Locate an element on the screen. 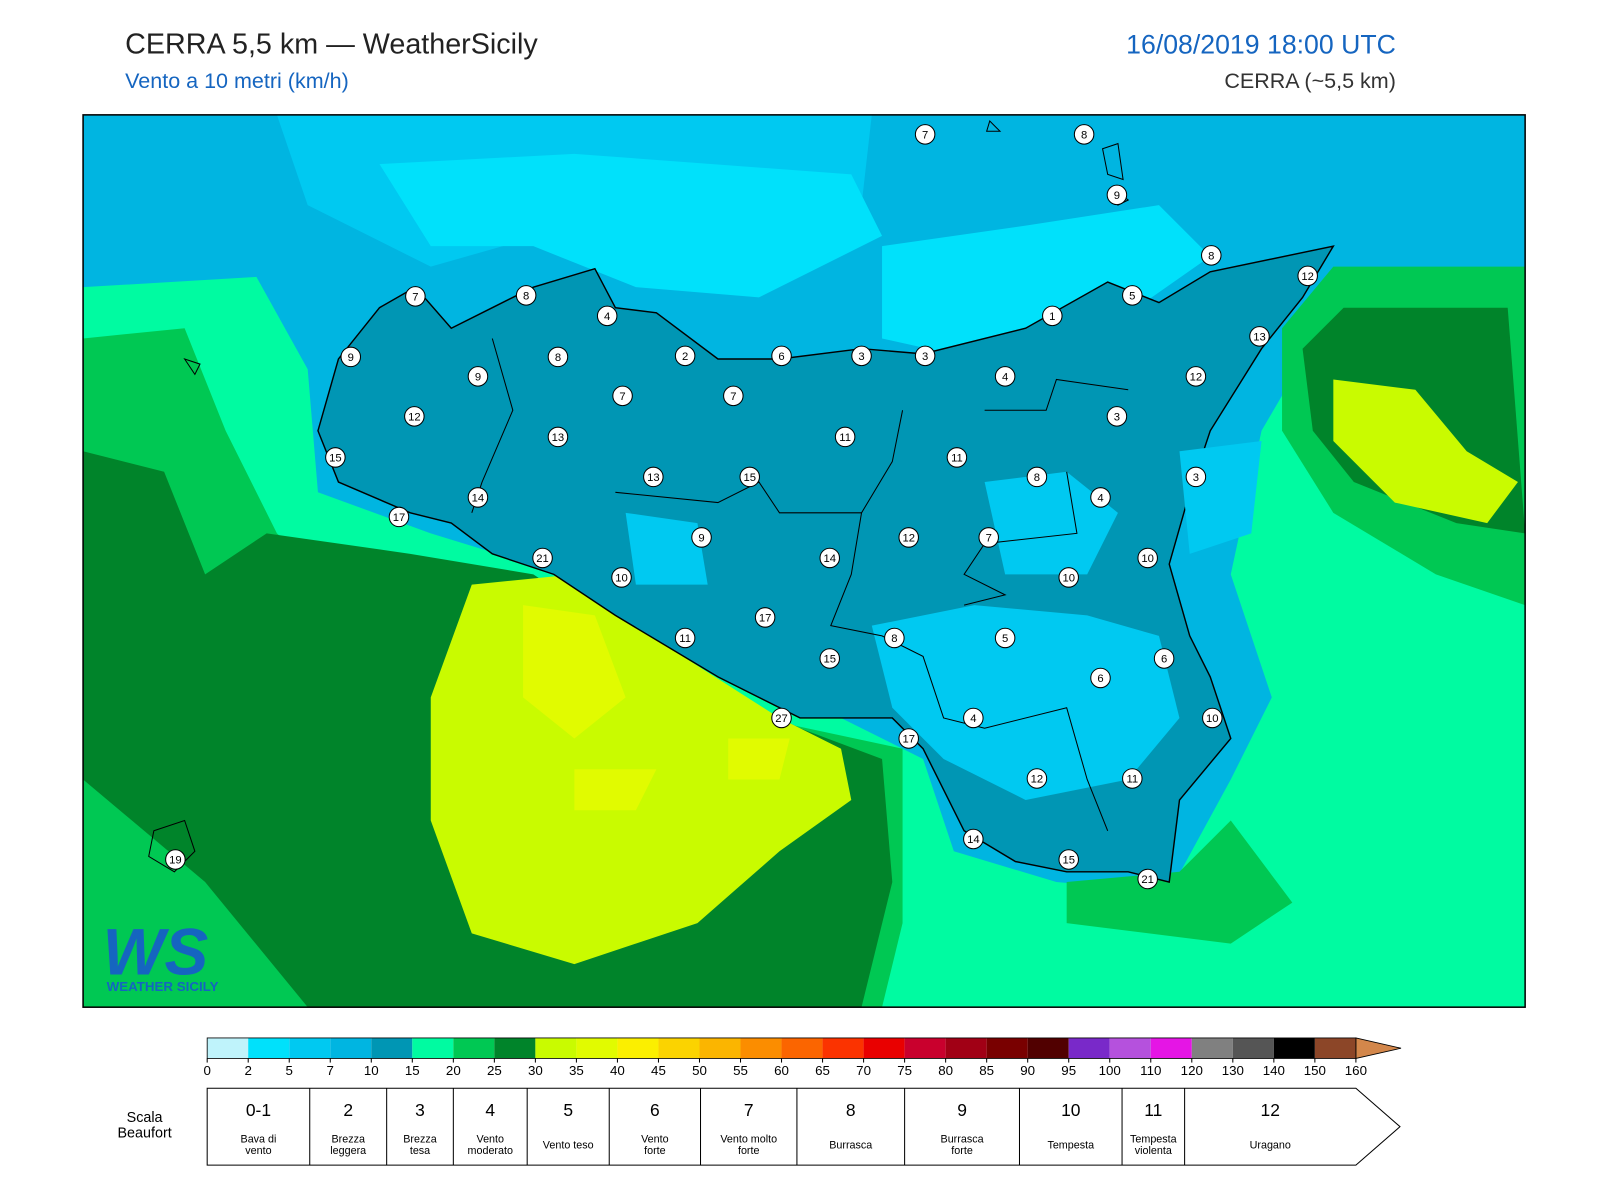 This screenshot has width=1600, height=1200. beaufort-force: 10 is located at coordinates (1071, 1110).